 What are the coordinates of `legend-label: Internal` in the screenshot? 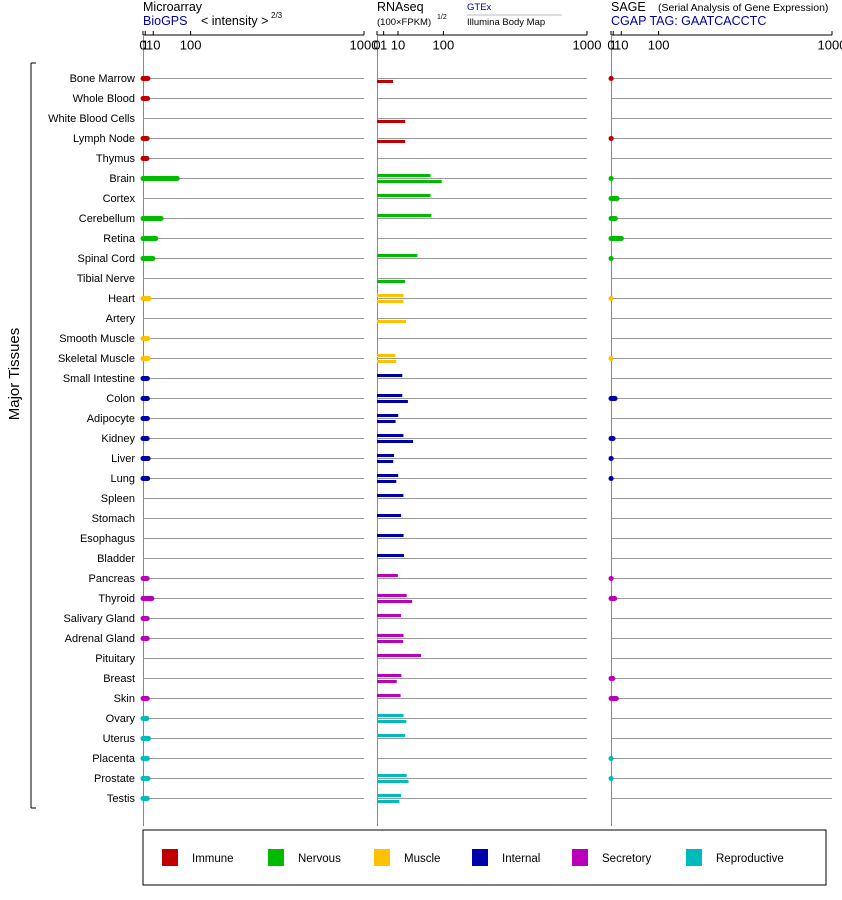 It's located at (521, 859).